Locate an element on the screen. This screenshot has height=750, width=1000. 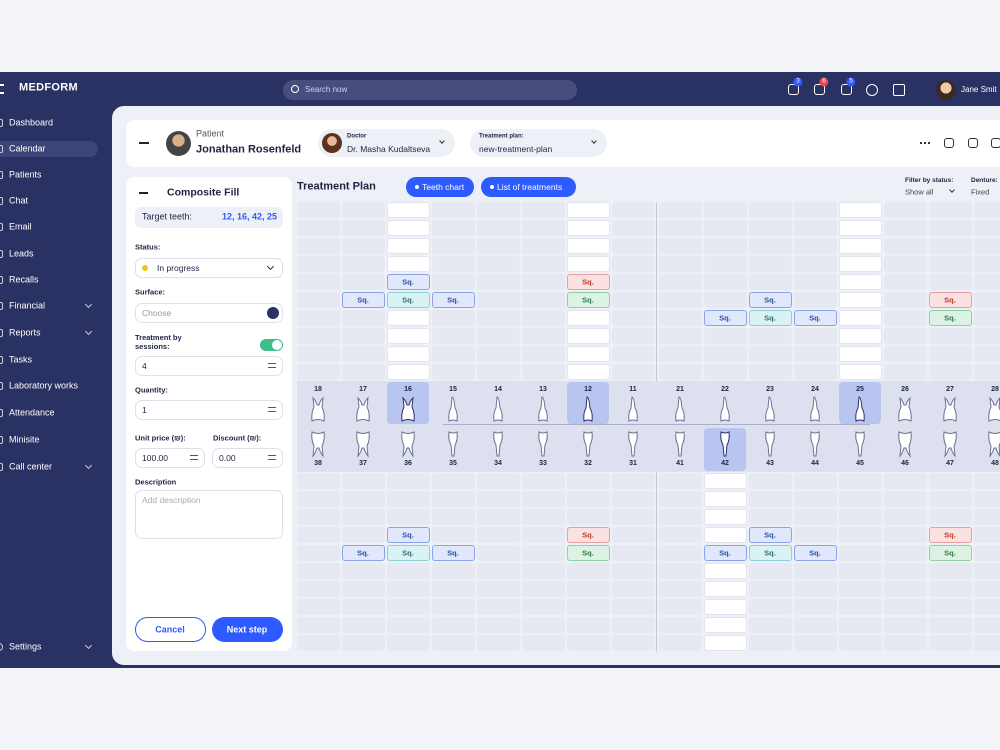
tooth-number: 24 is located at coordinates (815, 389).